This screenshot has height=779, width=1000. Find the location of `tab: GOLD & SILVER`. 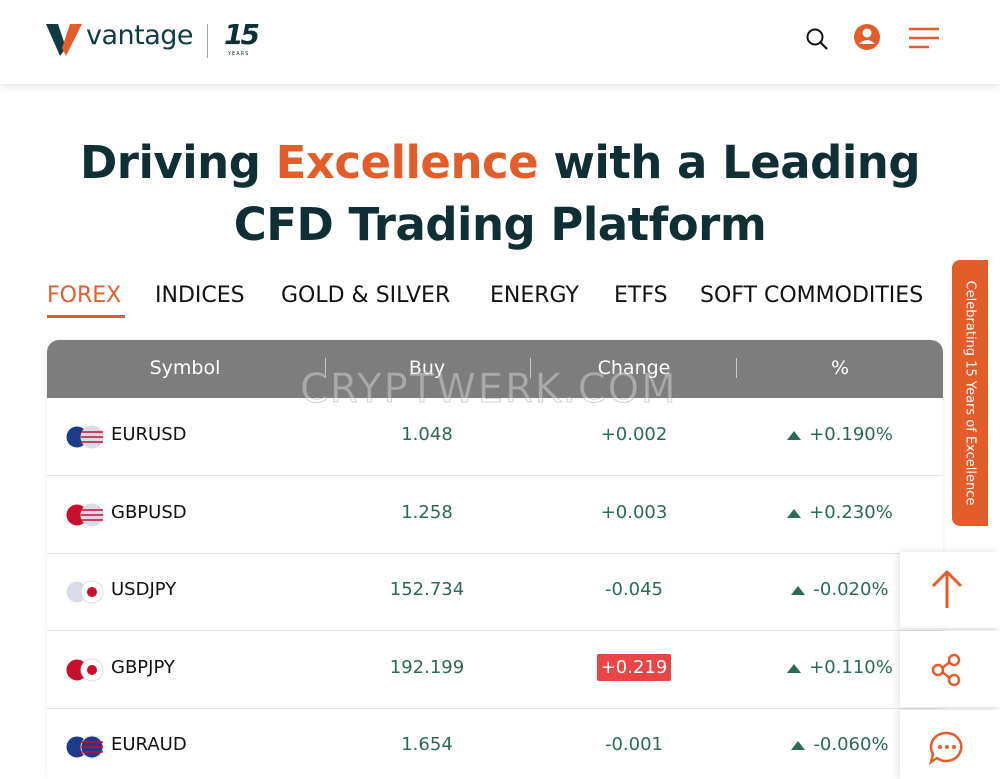

tab: GOLD & SILVER is located at coordinates (366, 295).